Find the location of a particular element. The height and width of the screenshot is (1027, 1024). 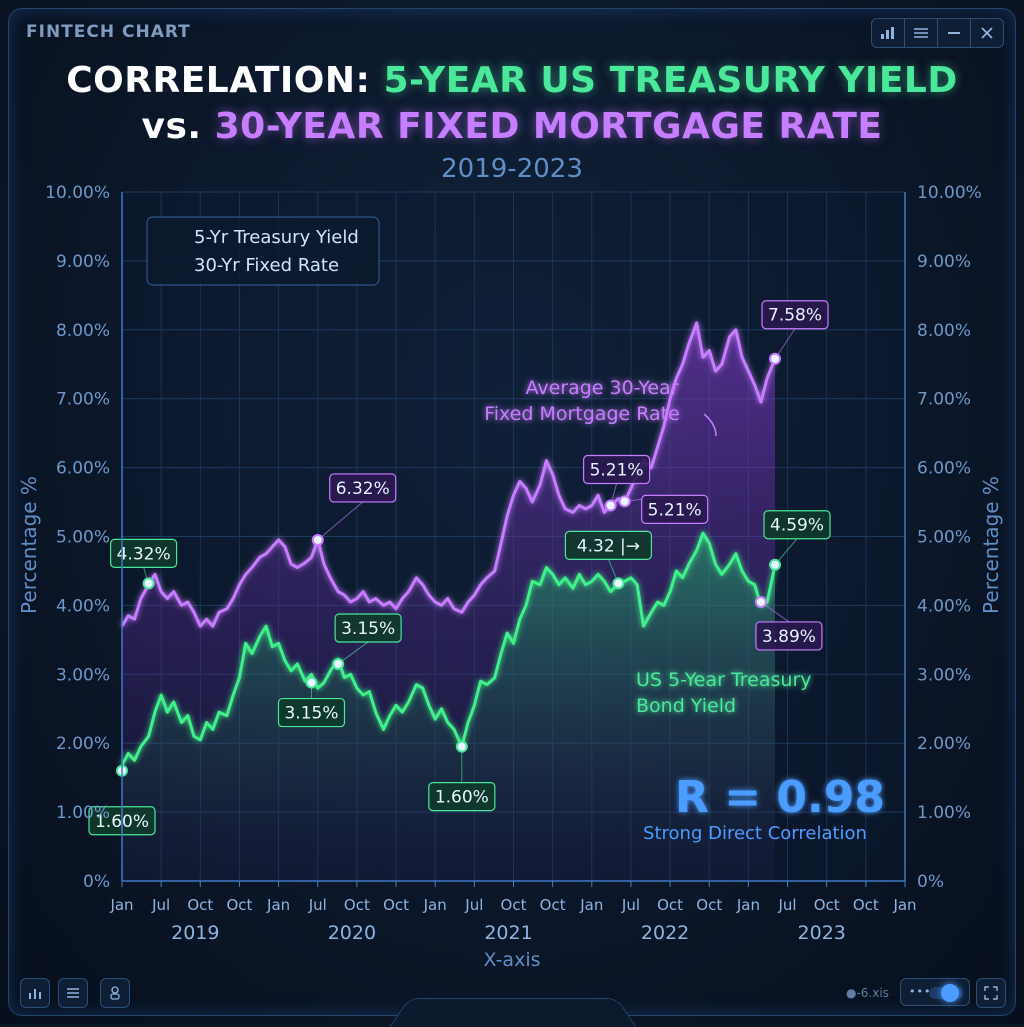

data-label: 4.32% is located at coordinates (144, 564).